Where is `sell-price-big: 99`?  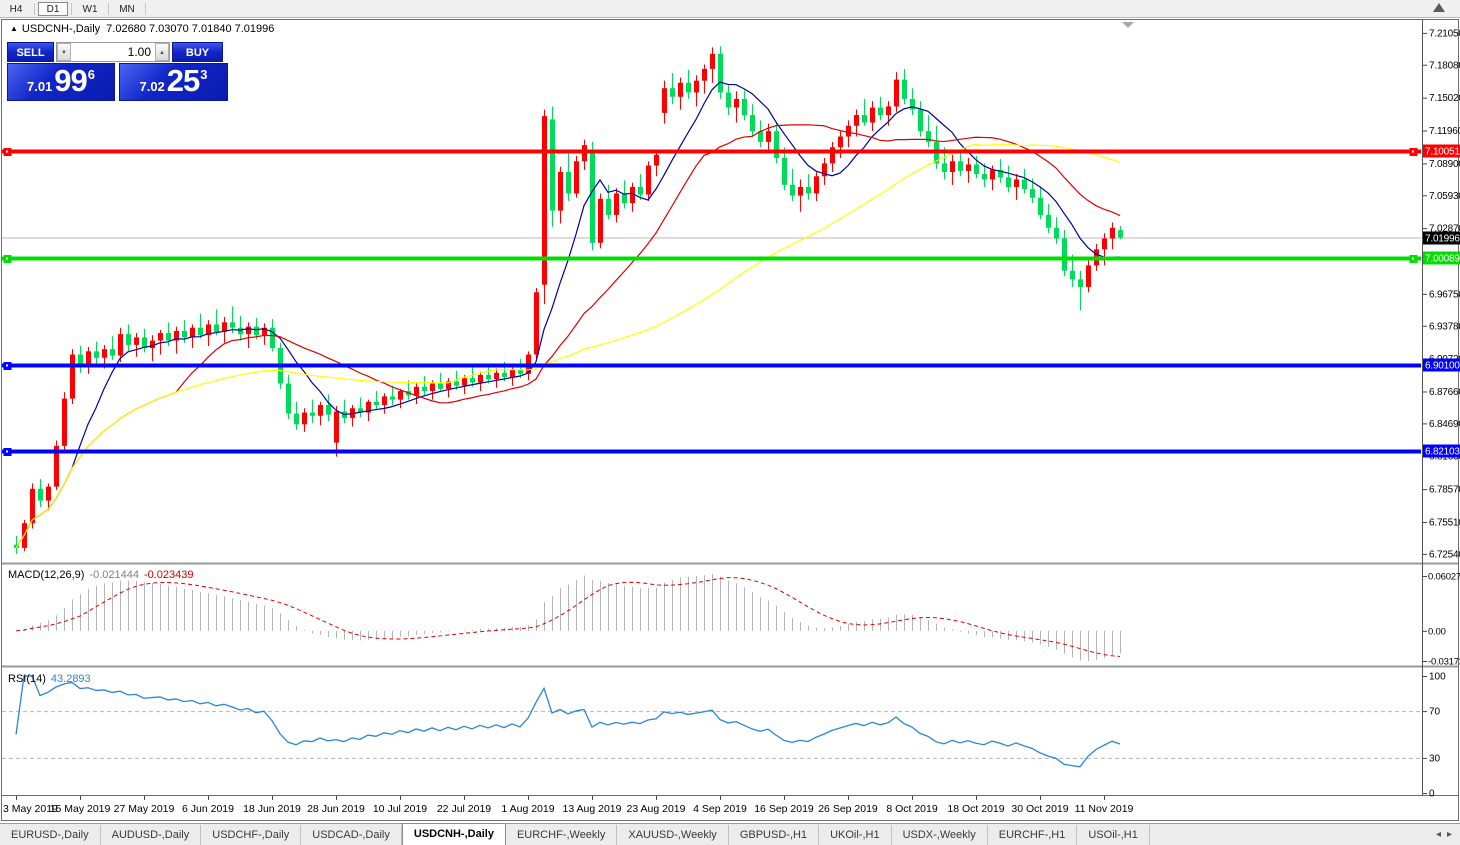 sell-price-big: 99 is located at coordinates (70, 80).